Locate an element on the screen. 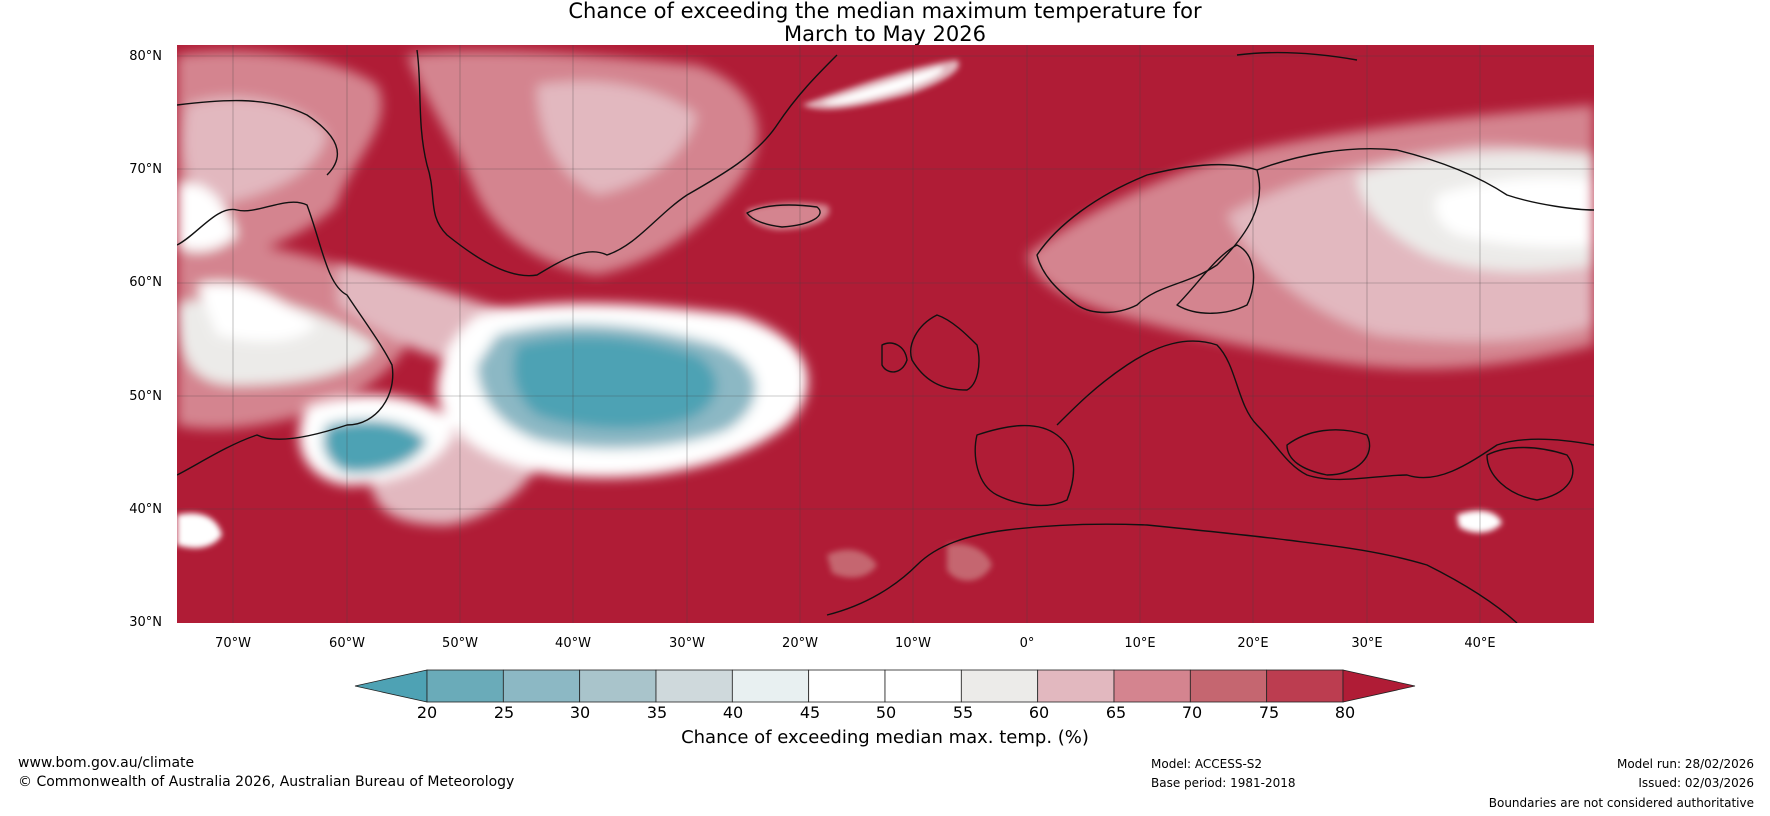 The height and width of the screenshot is (816, 1770). colorbar-tick-30: 30 is located at coordinates (580, 712).